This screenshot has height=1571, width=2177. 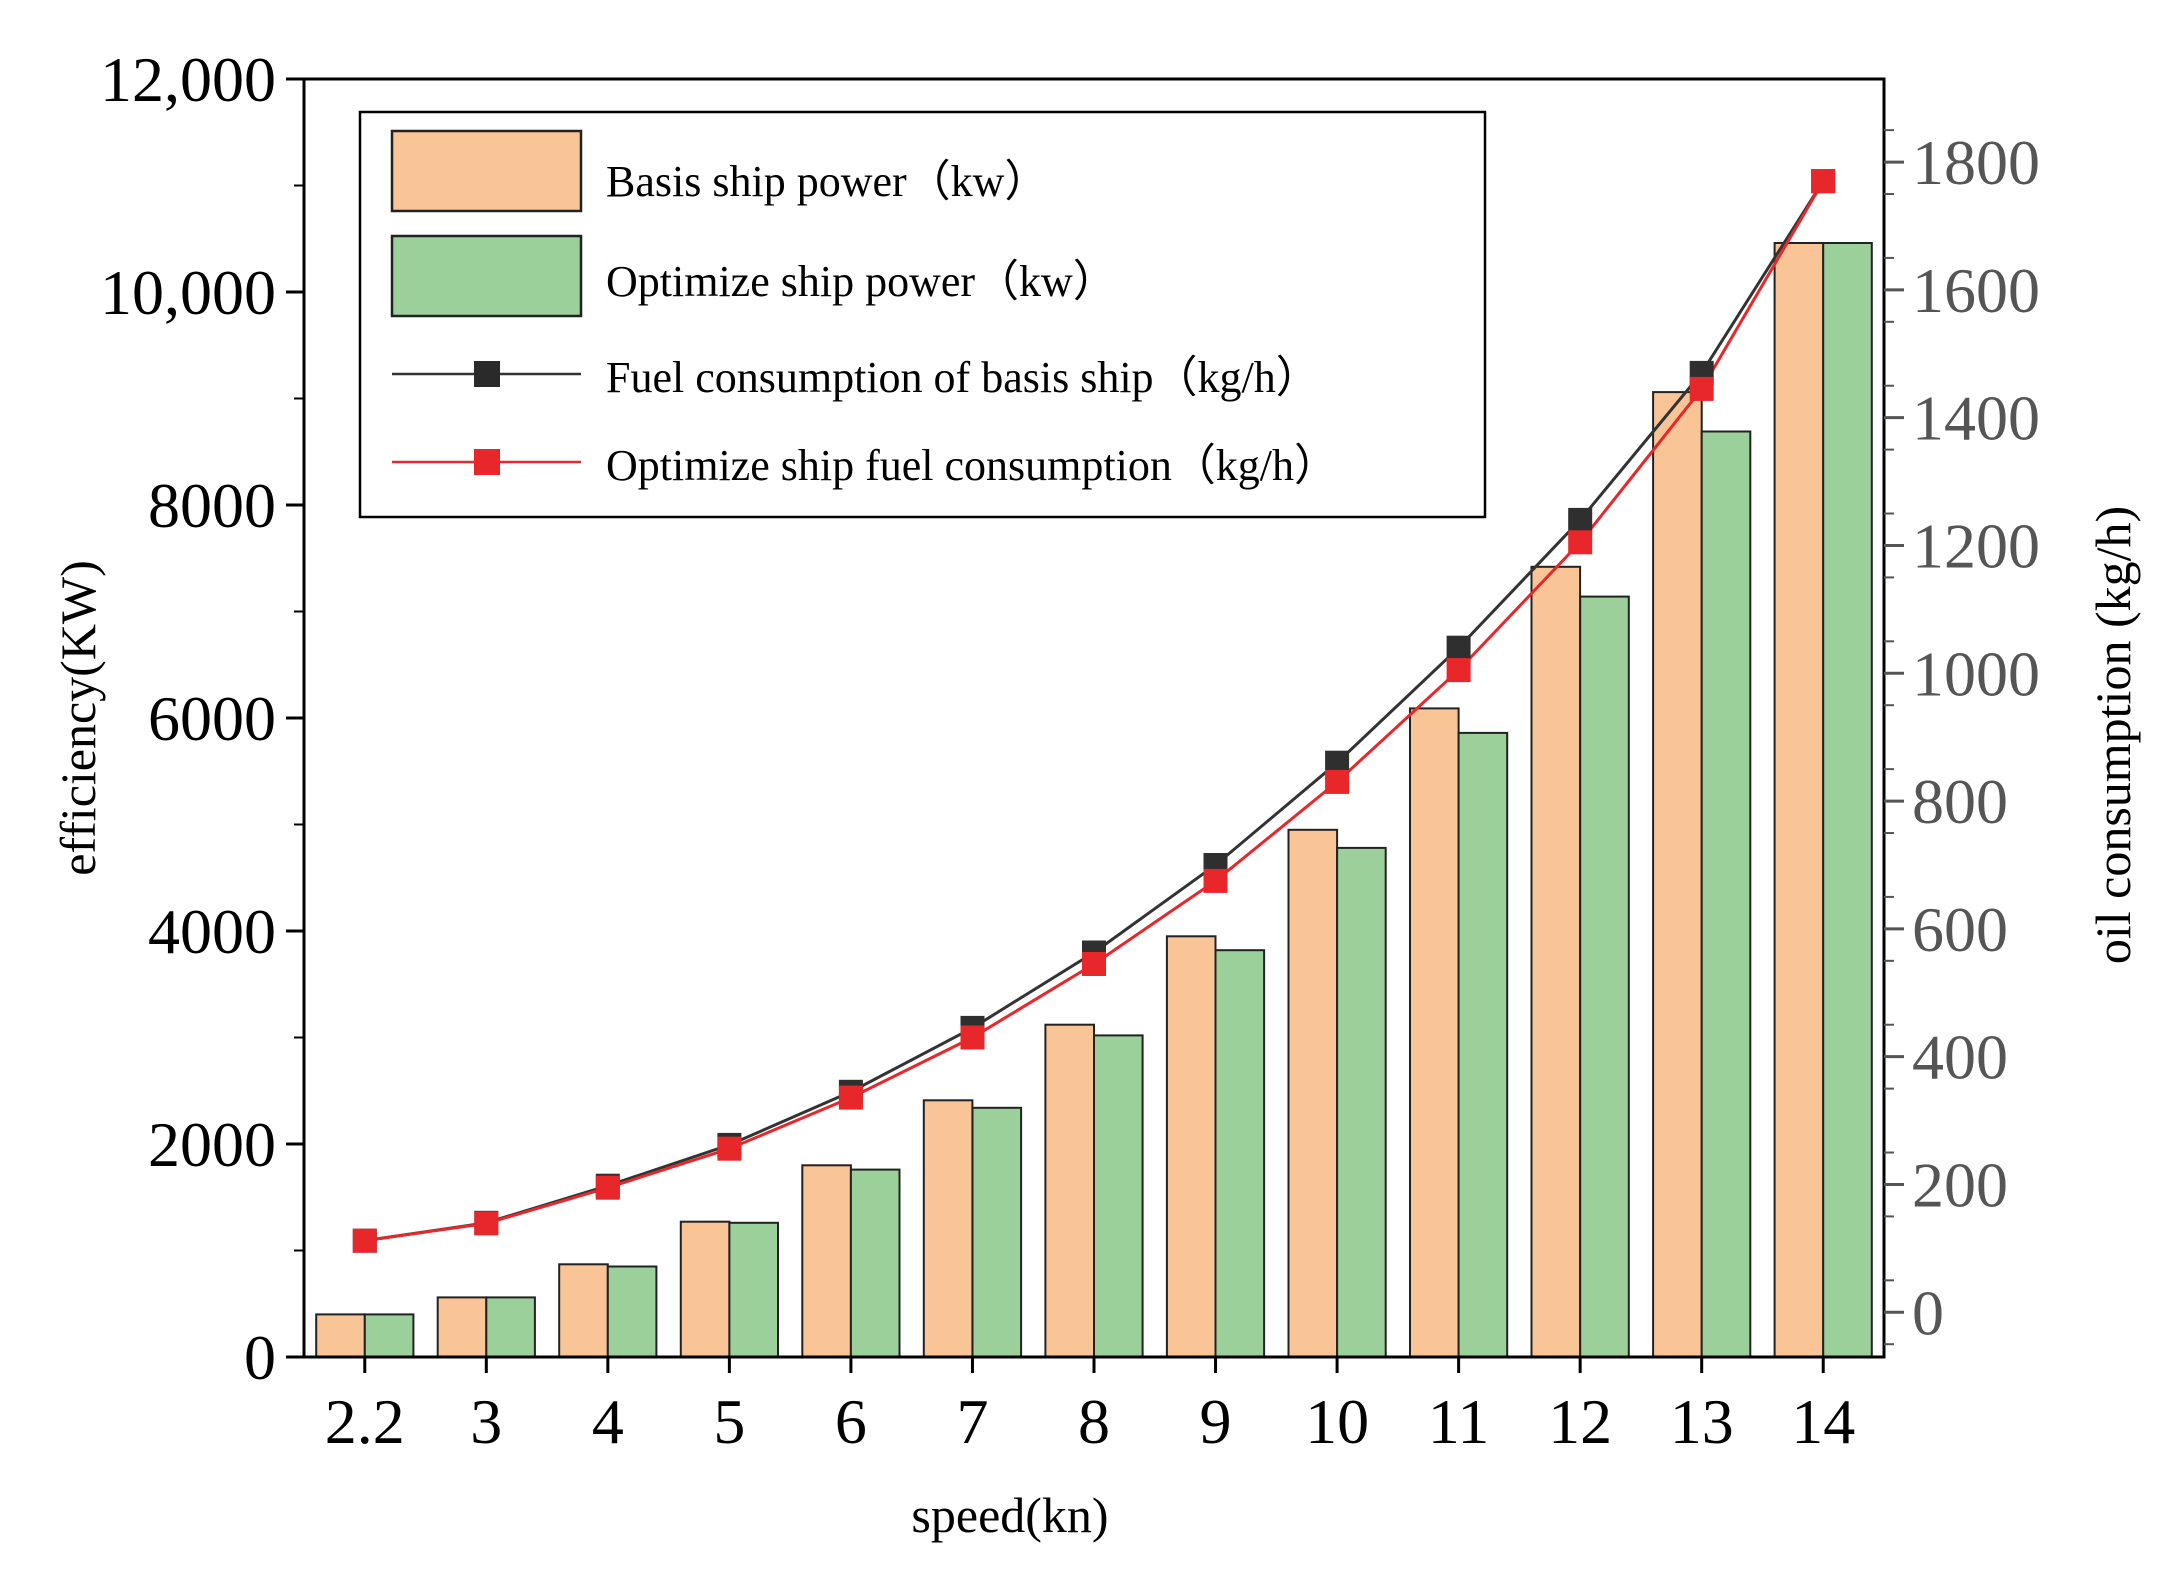 I want to click on y-tick-label: 8000, so click(x=212, y=505).